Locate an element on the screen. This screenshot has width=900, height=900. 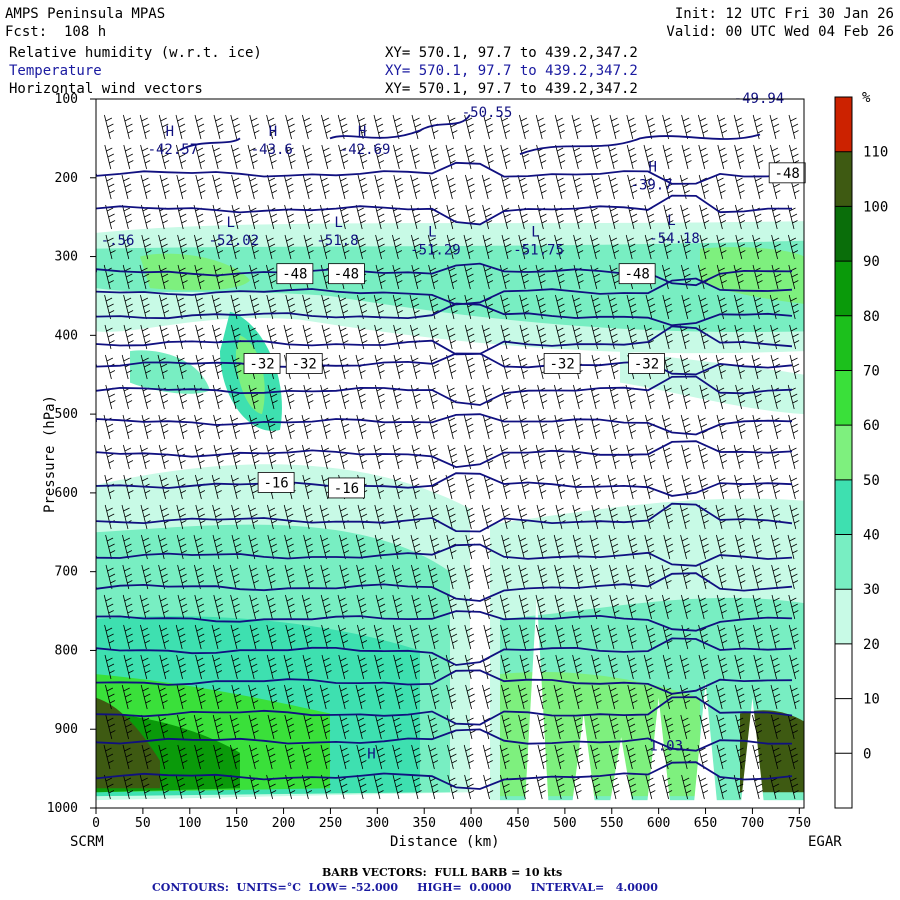
x-tick-label: 0 is located at coordinates (96, 823).